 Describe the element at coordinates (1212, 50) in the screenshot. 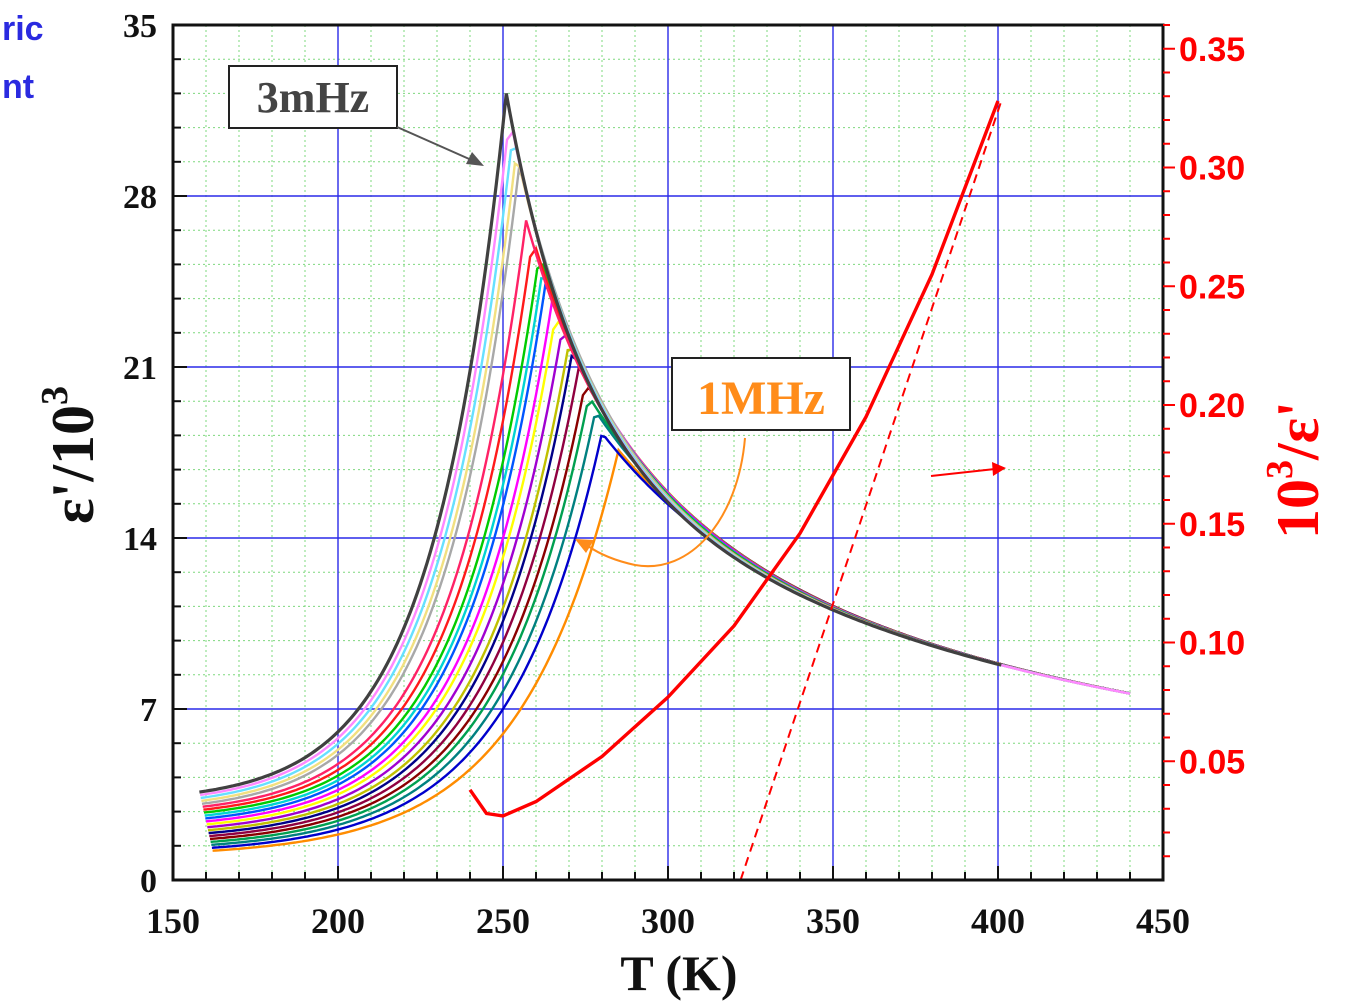

I see `y-tick-label-right: 0.35` at that location.